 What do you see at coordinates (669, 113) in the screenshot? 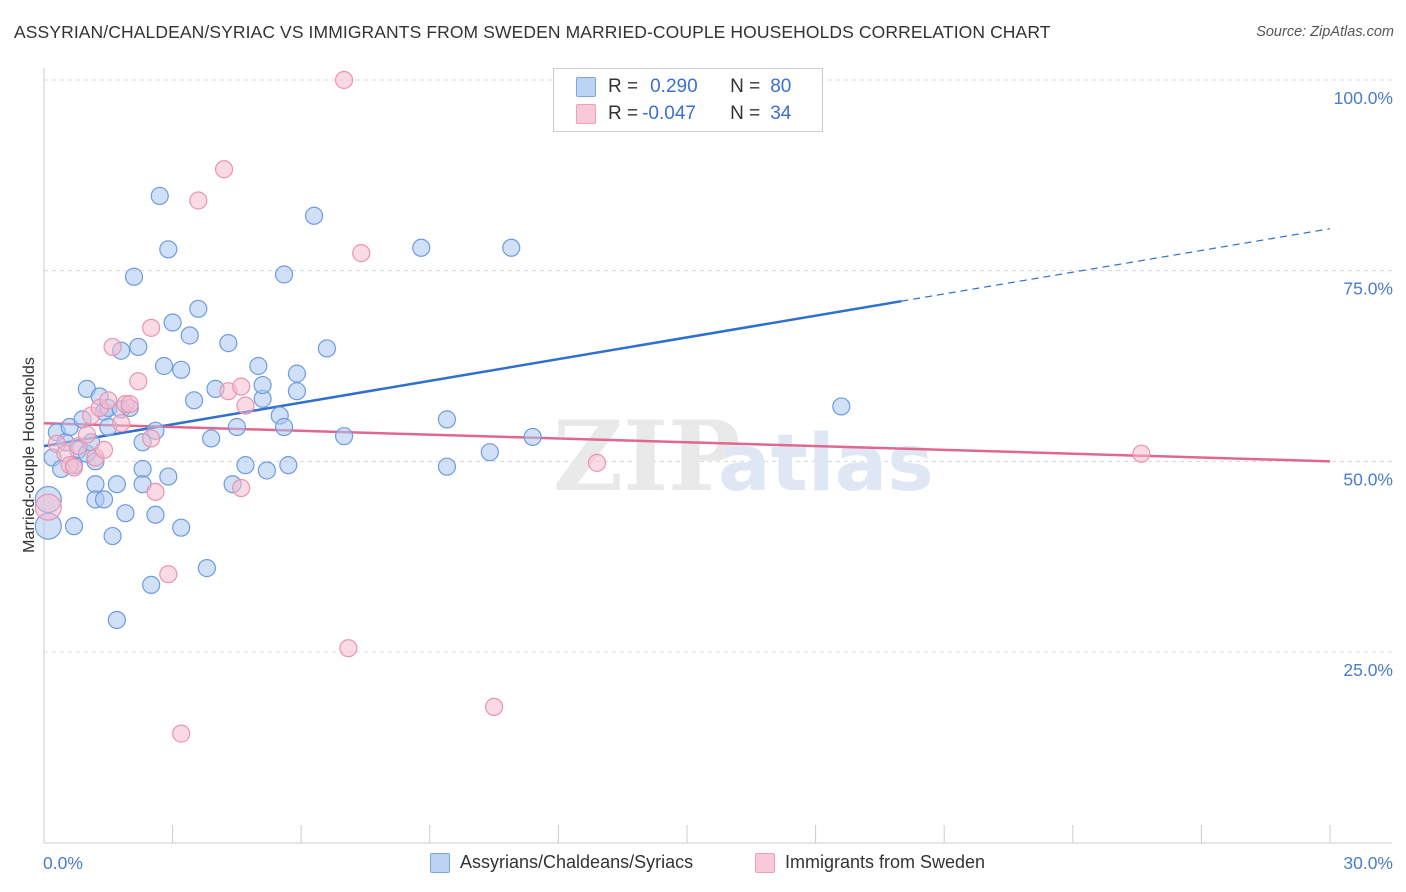
I see `legend-r-value: -0.047` at bounding box center [669, 113].